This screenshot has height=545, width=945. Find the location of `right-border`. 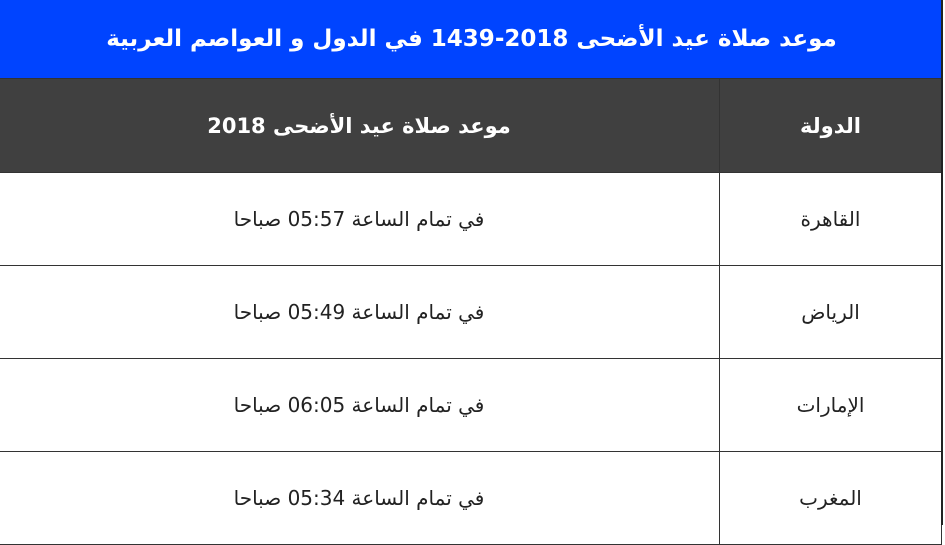

right-border is located at coordinates (942, 262).